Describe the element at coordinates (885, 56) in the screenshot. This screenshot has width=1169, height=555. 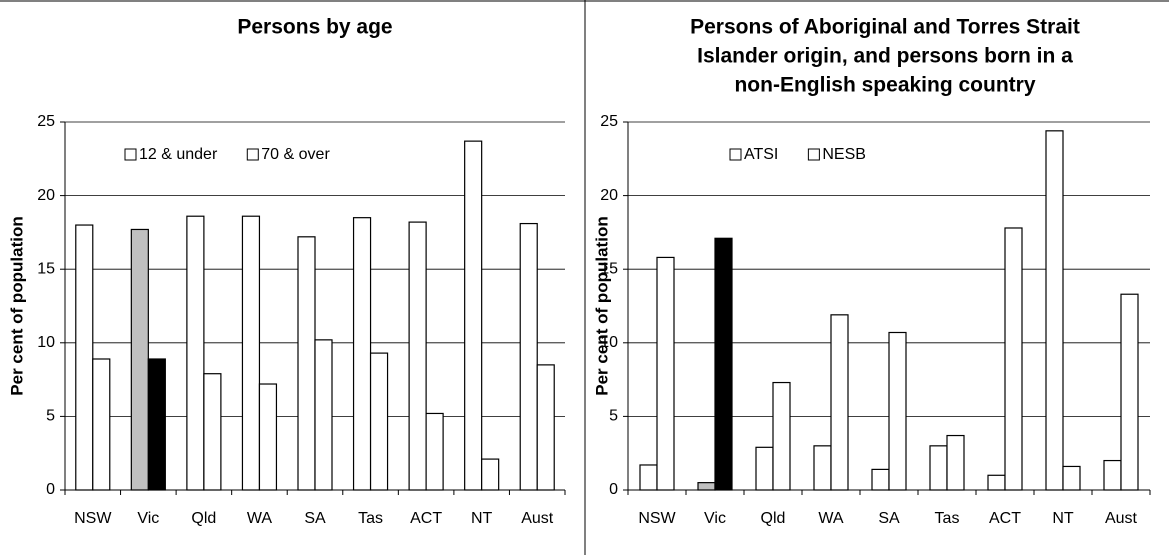
I see `chart-title: Islander origin, and persons born in a` at that location.